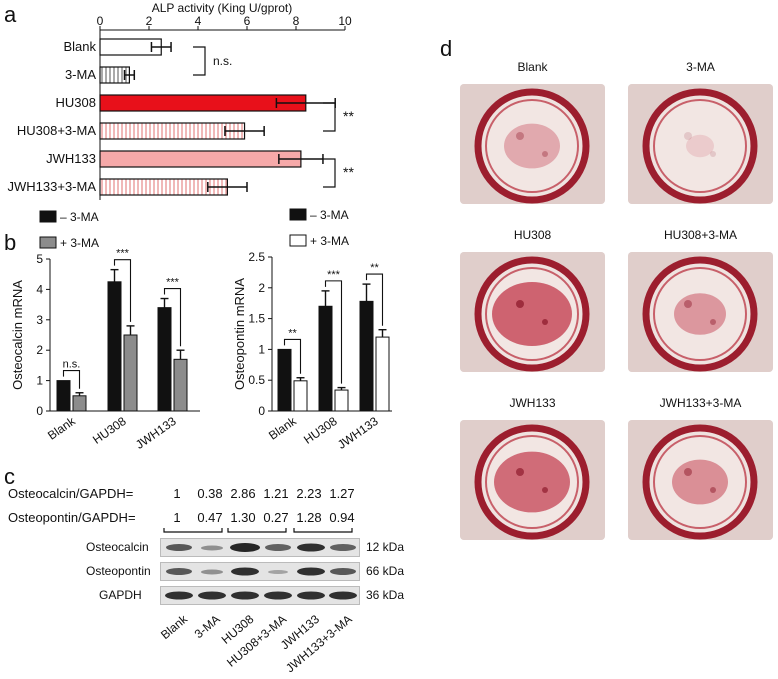 The height and width of the screenshot is (679, 778). I want to click on lane-label: Blank, so click(173, 627).